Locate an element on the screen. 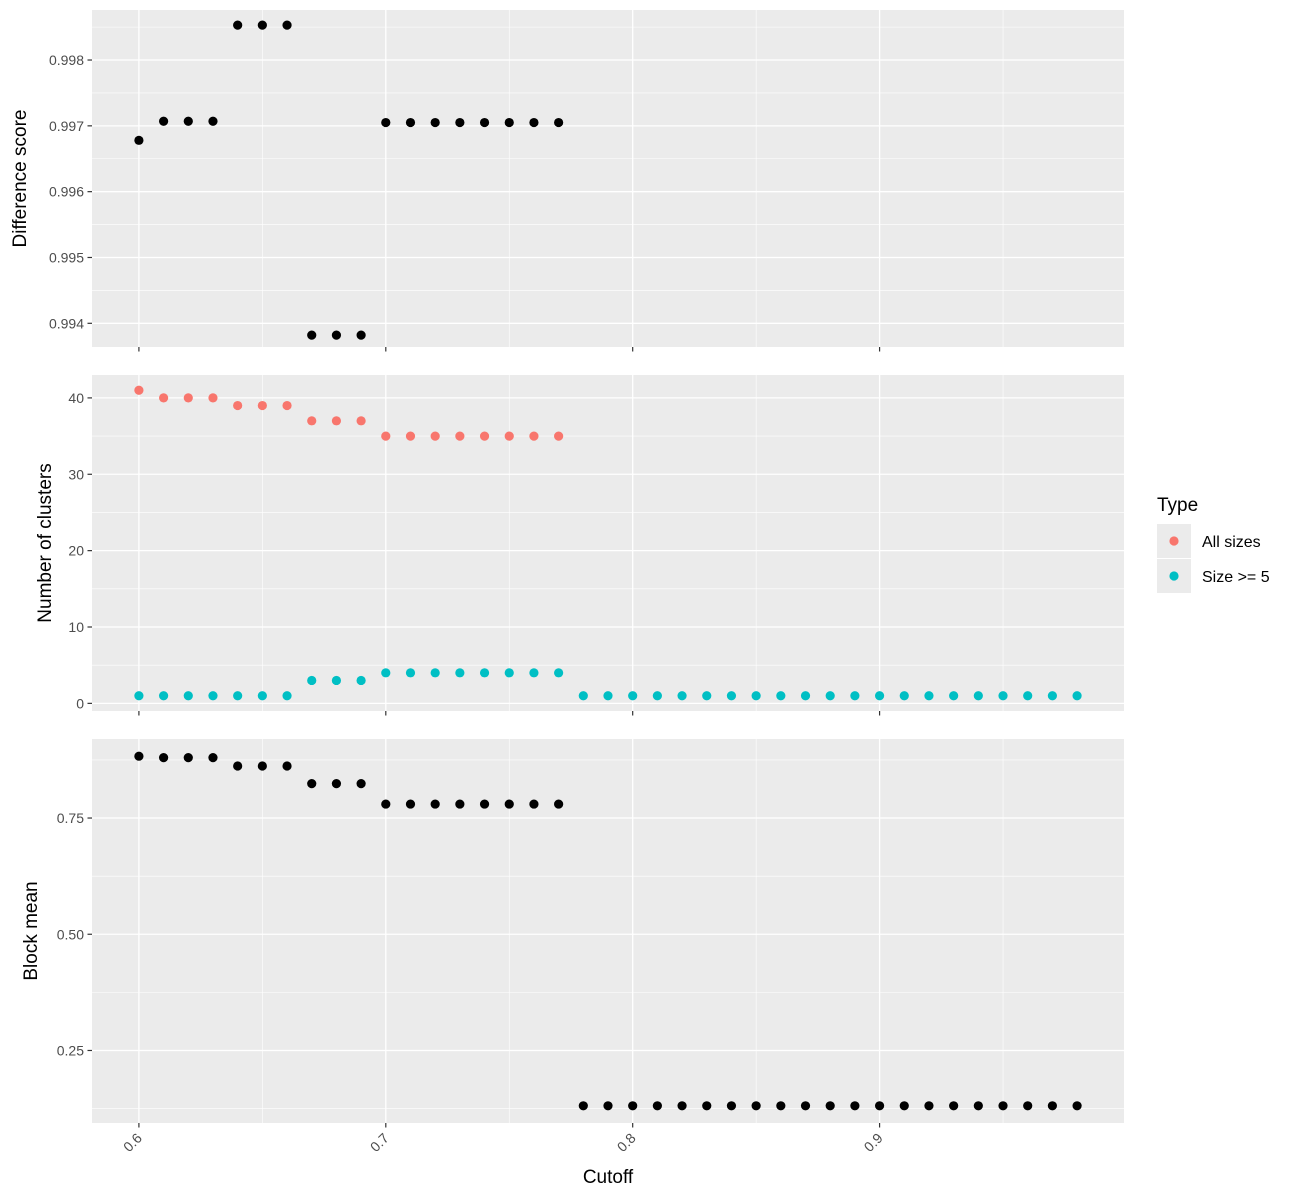  y-tick-label: 0.998 is located at coordinates (66, 60).